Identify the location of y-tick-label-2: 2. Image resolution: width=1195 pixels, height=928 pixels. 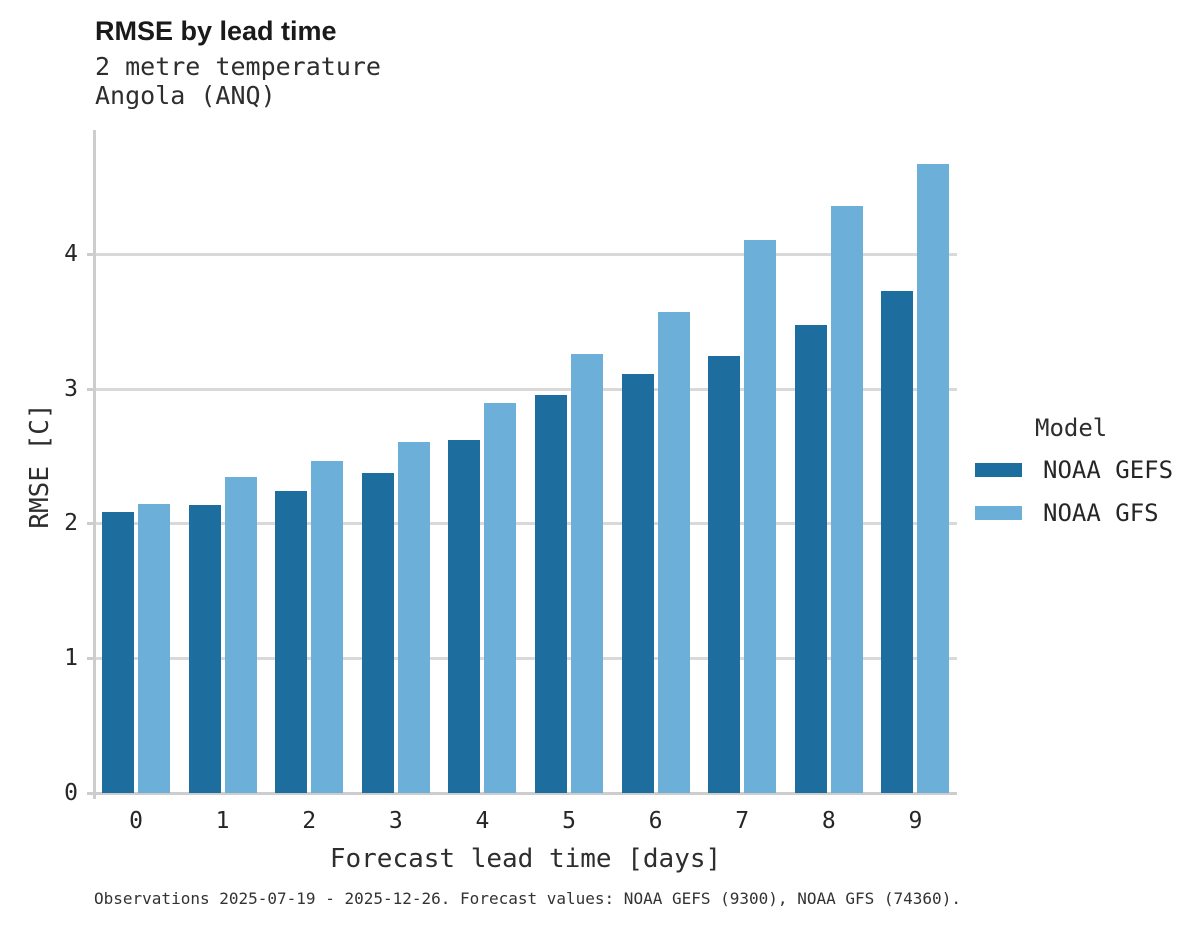
(71, 523).